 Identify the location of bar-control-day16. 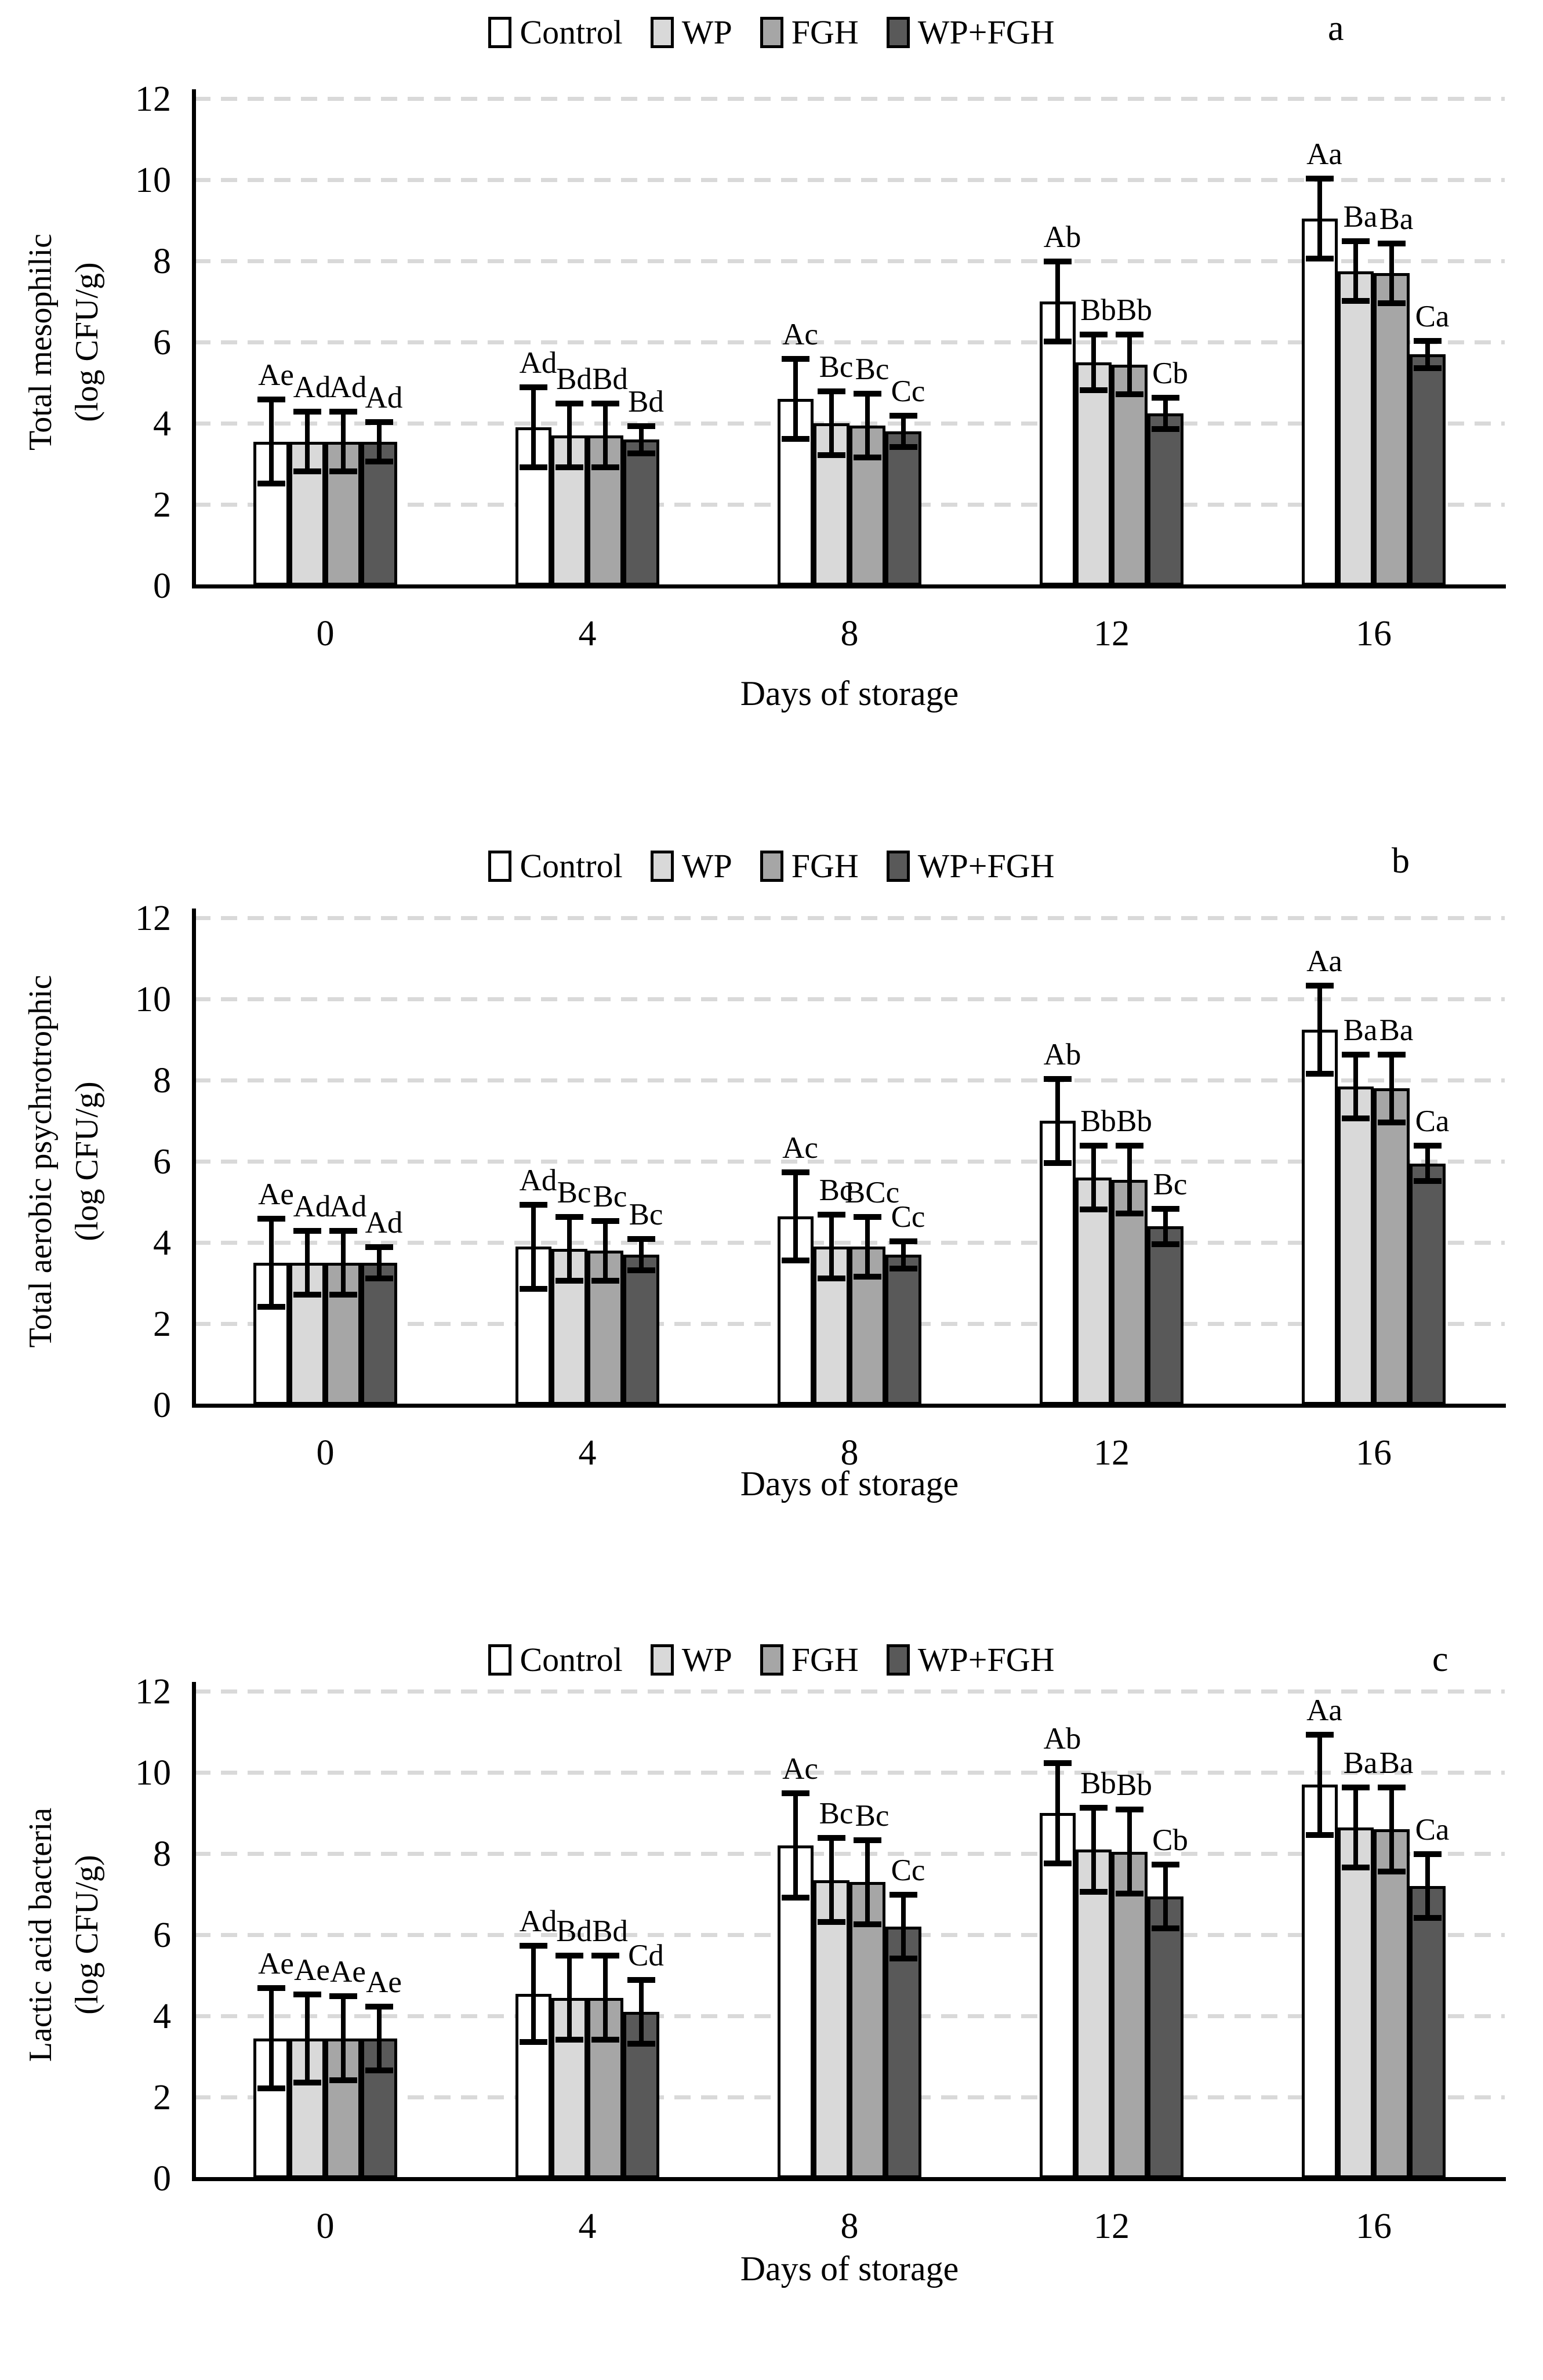
(1320, 1217).